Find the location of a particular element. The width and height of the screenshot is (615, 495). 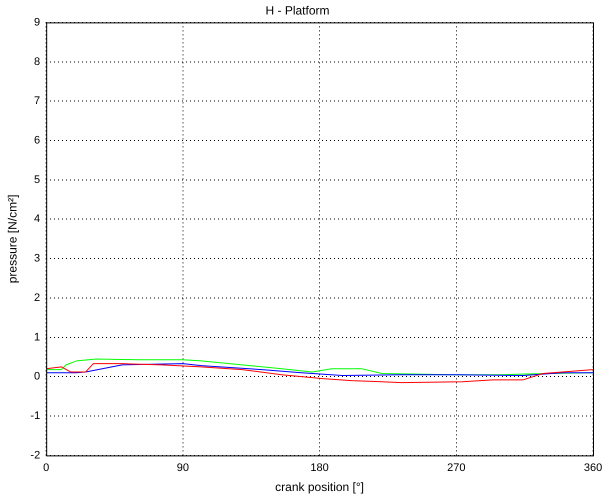

y-tick-label: 4 is located at coordinates (37, 219).